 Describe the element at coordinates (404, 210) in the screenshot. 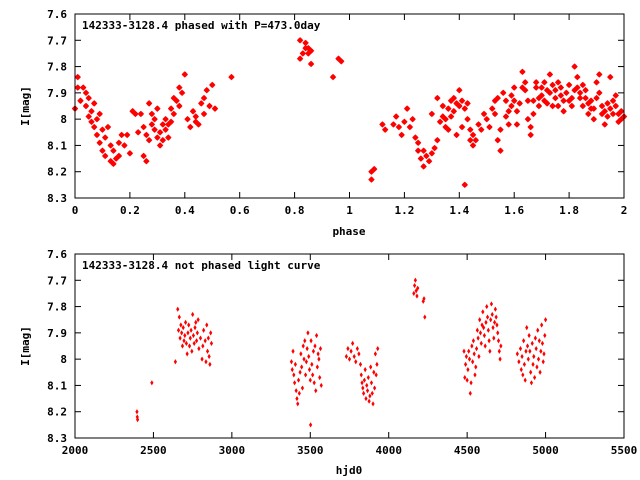

I see `x-tick-label: 1.2` at that location.